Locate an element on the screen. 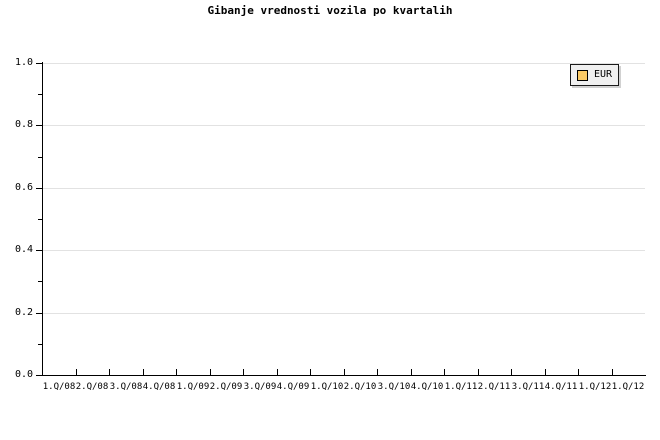 The height and width of the screenshot is (440, 660). x-axis-label: 1.Q/09 is located at coordinates (193, 387).